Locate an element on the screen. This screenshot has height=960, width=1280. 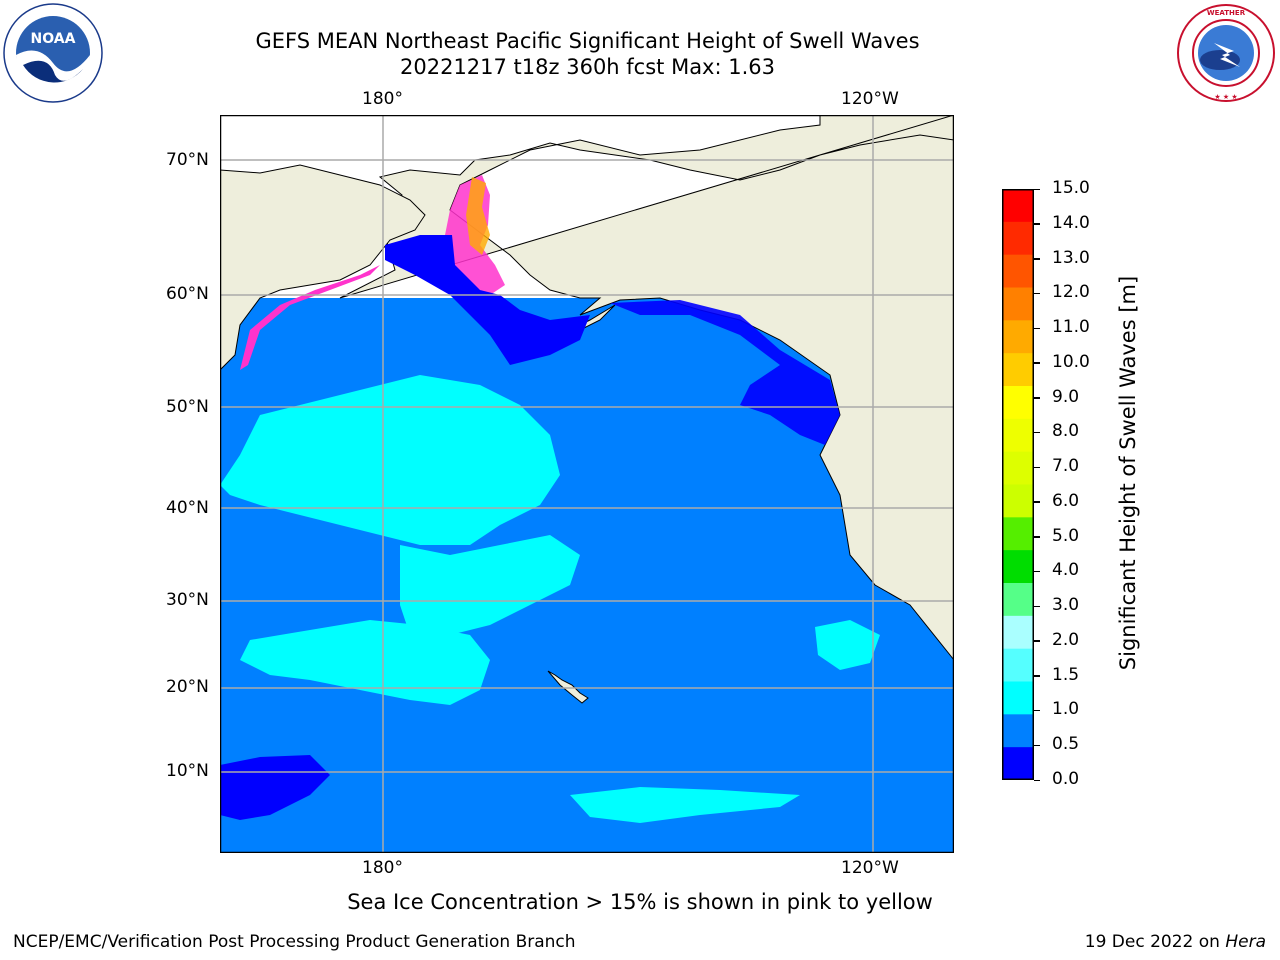
noaa-text: NOAA is located at coordinates (53, 39).